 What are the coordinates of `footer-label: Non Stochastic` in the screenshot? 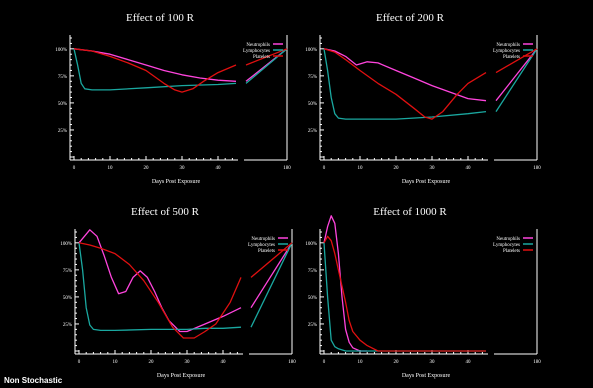 It's located at (33, 380).